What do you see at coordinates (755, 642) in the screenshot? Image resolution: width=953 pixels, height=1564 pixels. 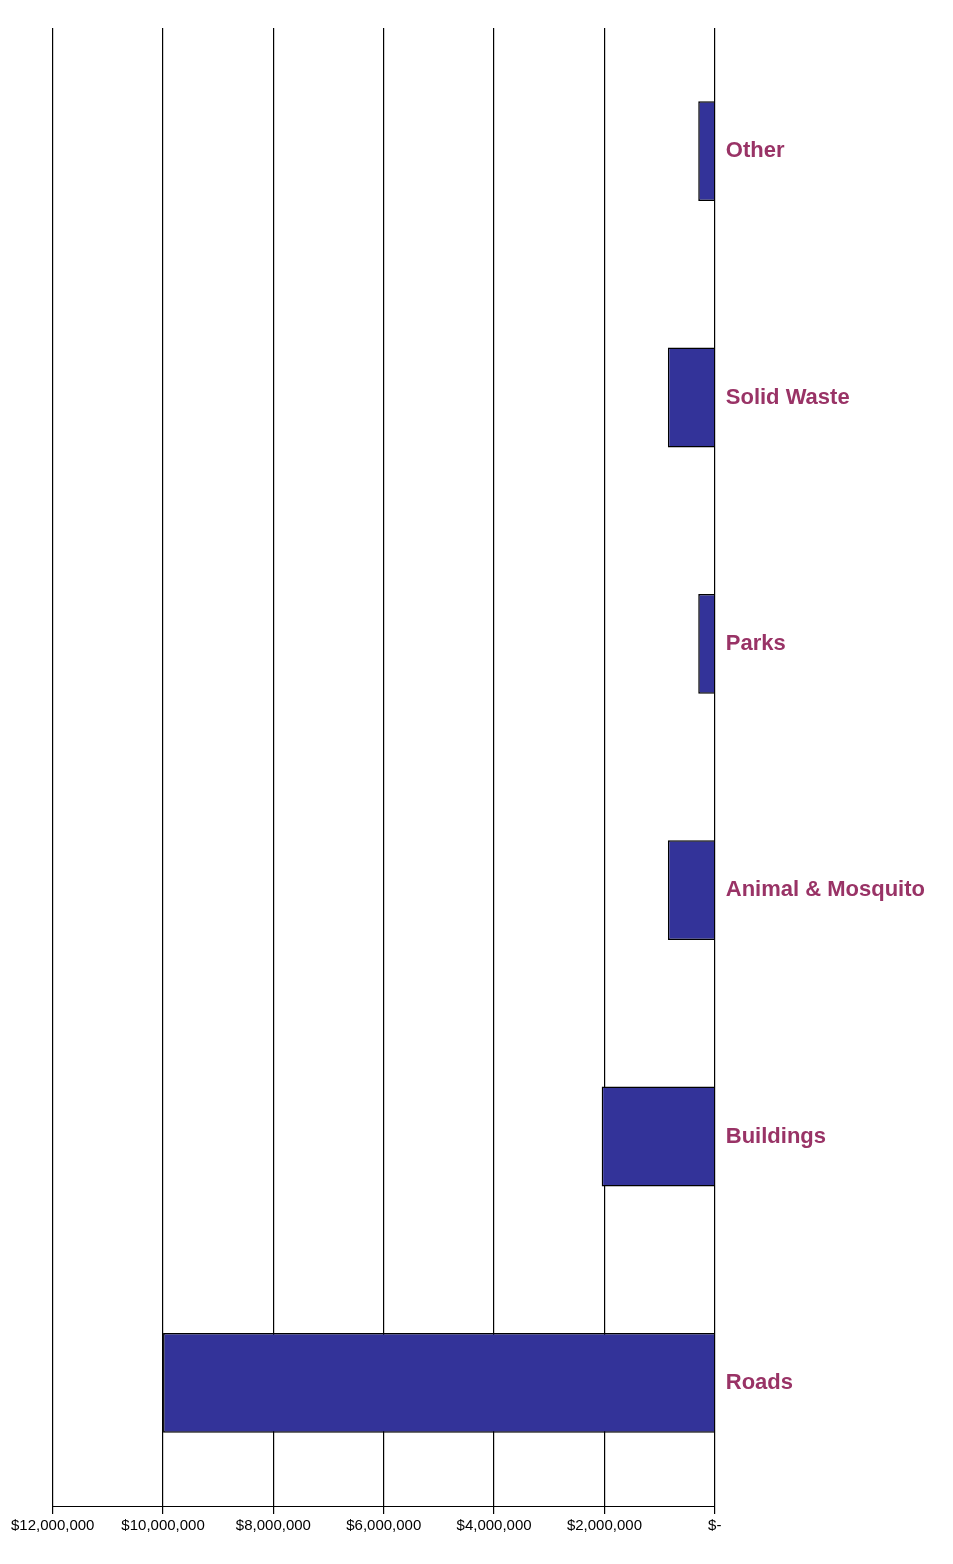 I see `y-tick-label: Parks` at bounding box center [755, 642].